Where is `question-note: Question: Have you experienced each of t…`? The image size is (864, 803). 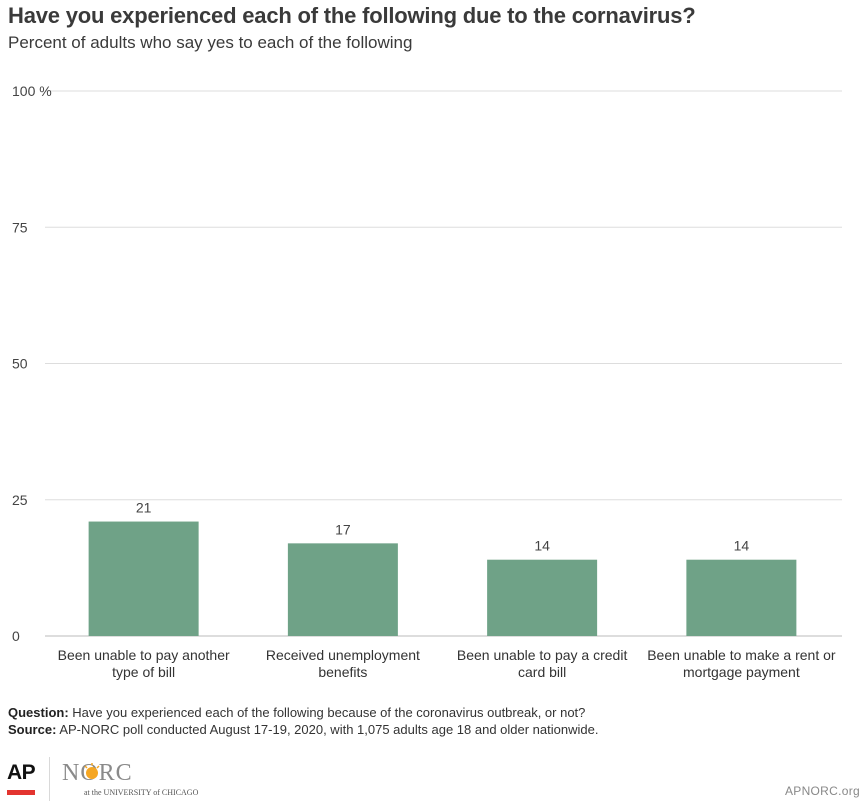 question-note: Question: Have you experienced each of t… is located at coordinates (303, 712).